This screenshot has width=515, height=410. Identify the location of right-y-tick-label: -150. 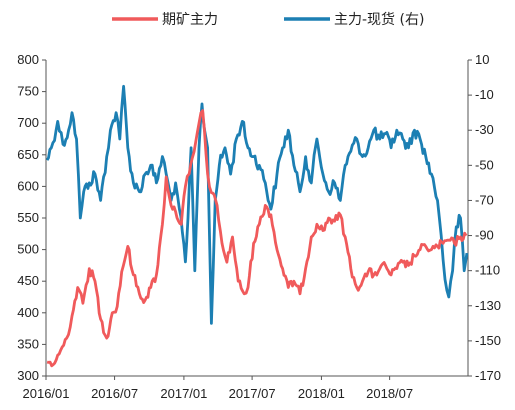
(488, 340).